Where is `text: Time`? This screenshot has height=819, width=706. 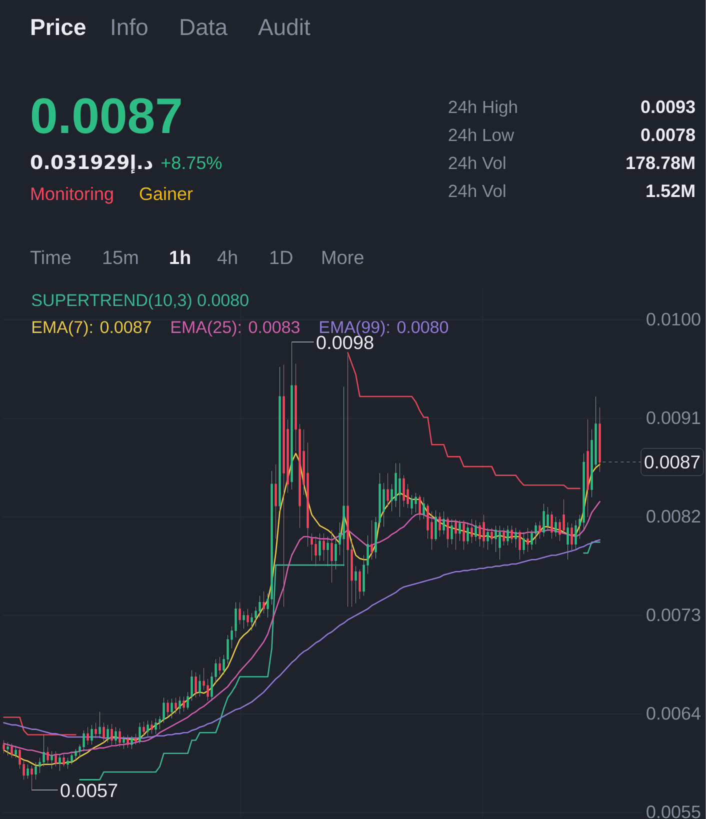
text: Time is located at coordinates (50, 257).